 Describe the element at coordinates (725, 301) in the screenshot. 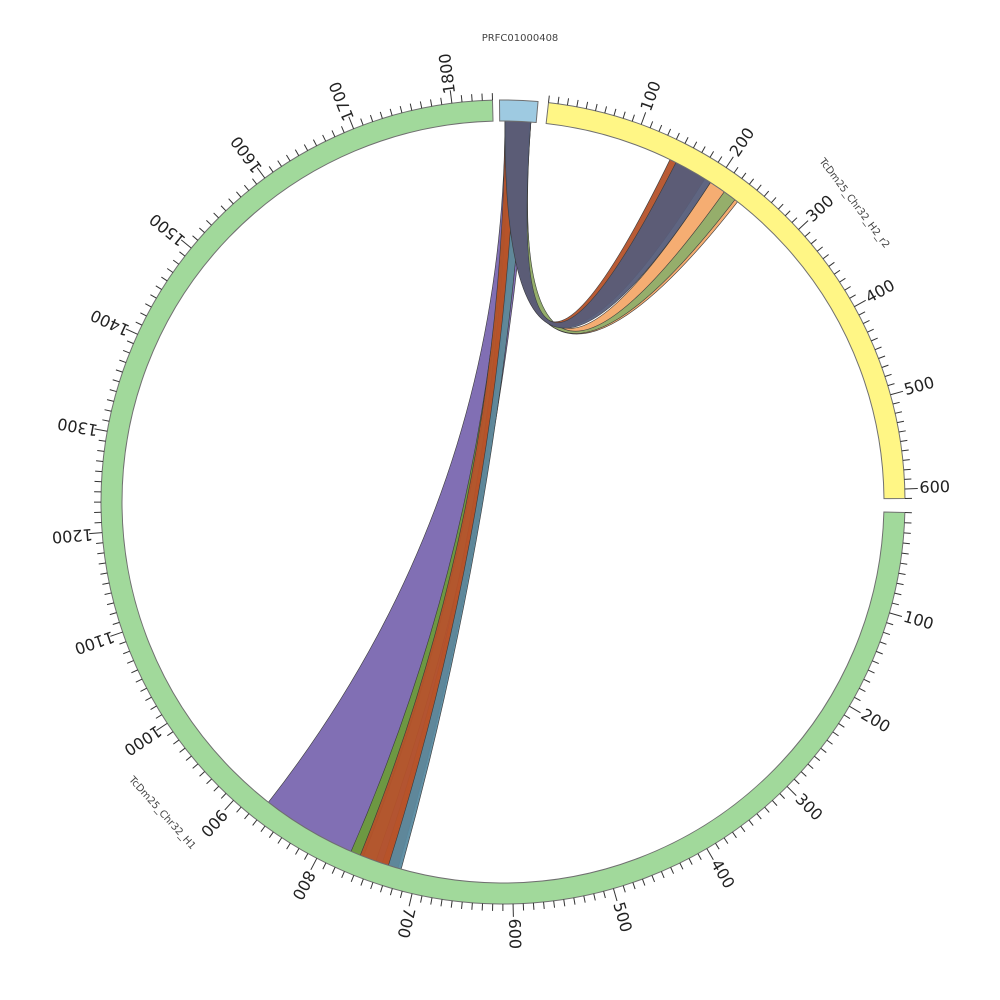

I see `segment-h2` at that location.